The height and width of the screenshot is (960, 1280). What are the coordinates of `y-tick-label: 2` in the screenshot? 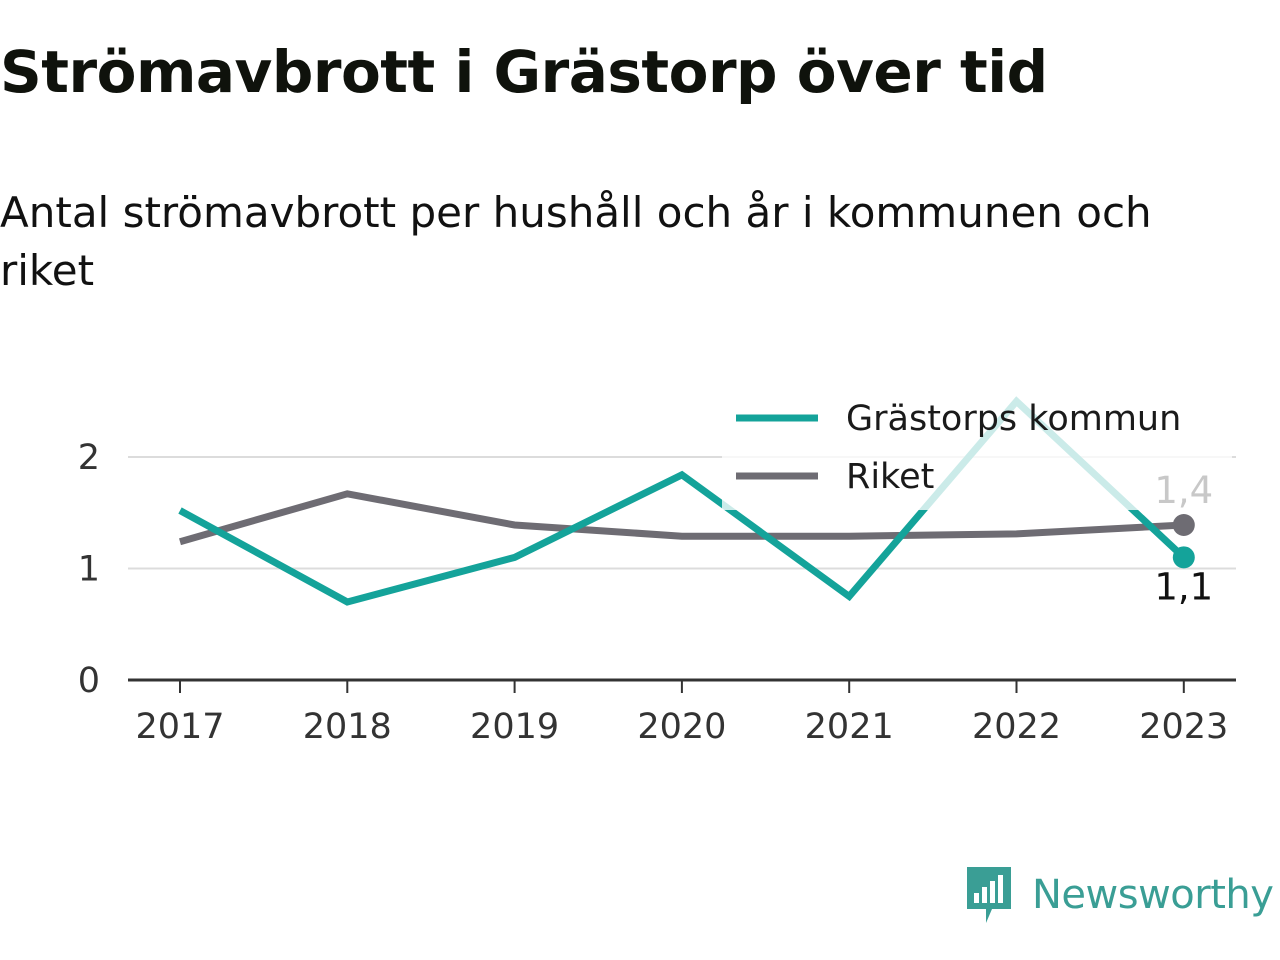 It's located at (89, 458).